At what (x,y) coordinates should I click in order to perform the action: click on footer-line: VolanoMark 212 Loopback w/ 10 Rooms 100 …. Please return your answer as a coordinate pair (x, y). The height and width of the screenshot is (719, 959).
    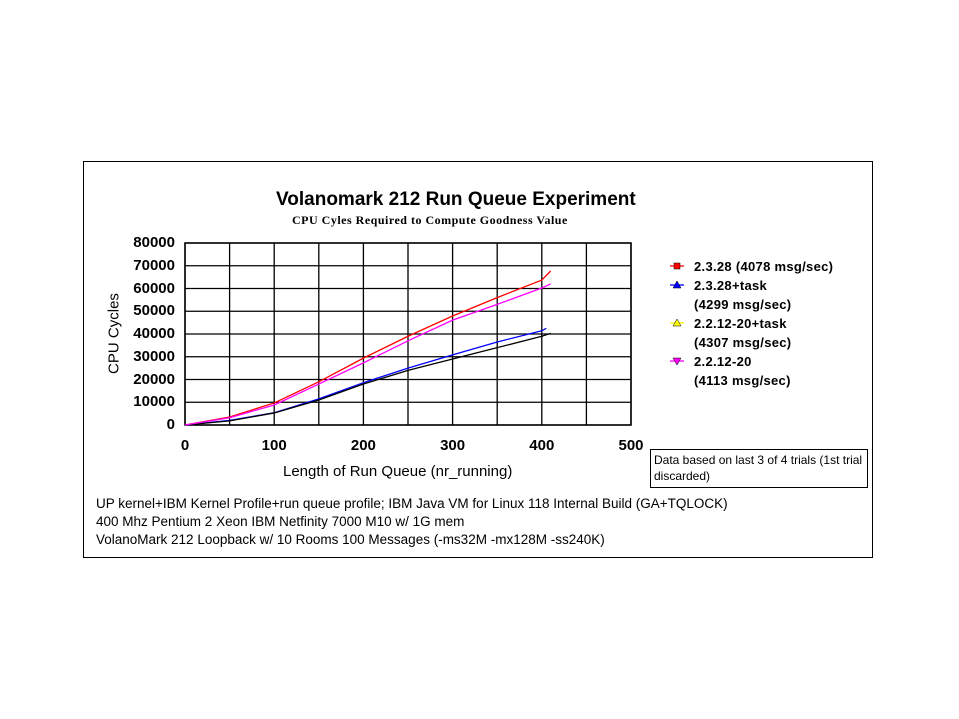
    Looking at the image, I should click on (350, 539).